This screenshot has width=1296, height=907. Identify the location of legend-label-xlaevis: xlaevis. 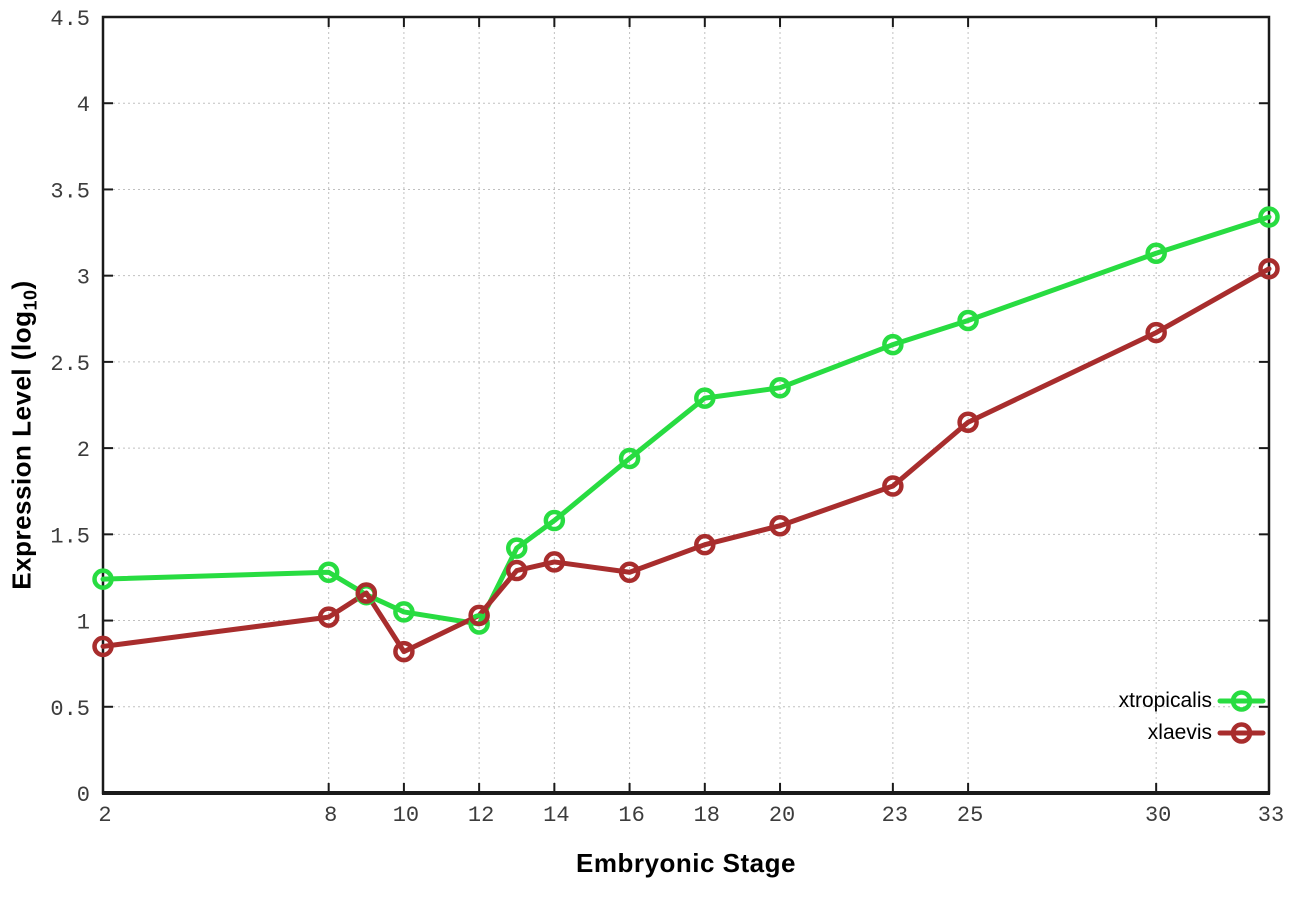
(1179, 732).